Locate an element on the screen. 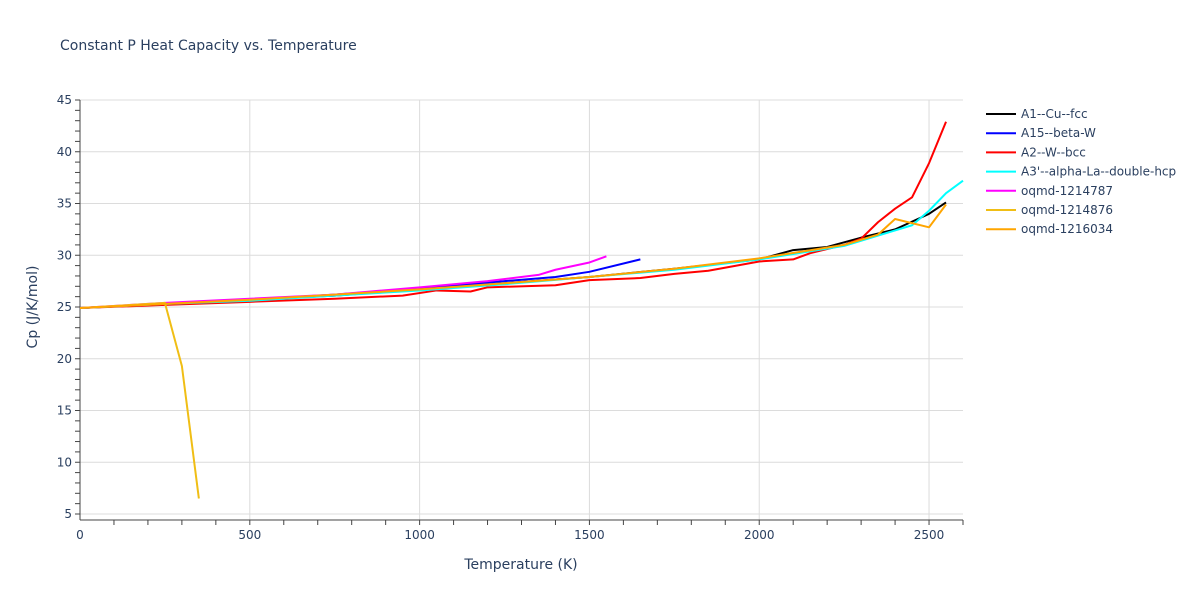  y-tick-label: 40 is located at coordinates (64, 152).